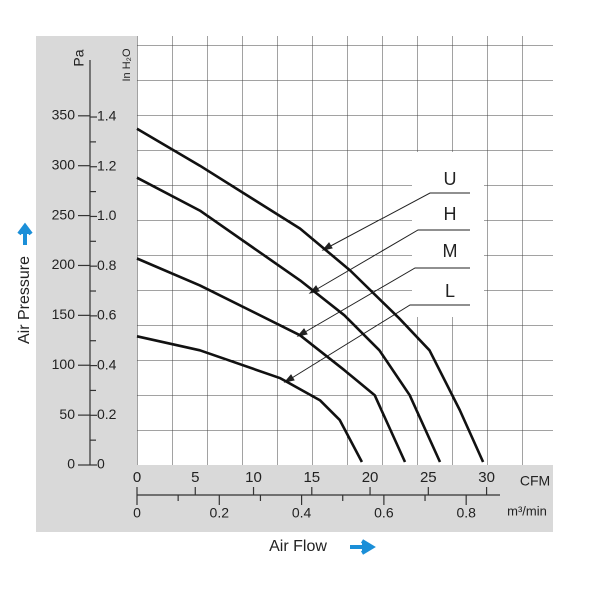  Describe the element at coordinates (450, 251) in the screenshot. I see `legend-label: M` at that location.